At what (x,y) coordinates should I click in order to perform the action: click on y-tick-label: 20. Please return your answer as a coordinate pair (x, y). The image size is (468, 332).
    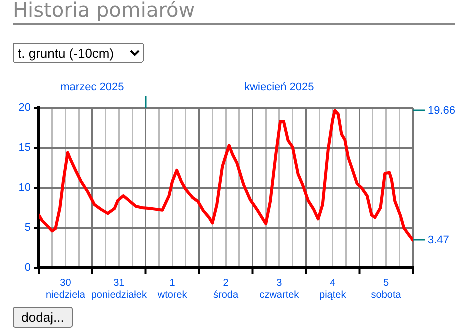
    Looking at the image, I should click on (24, 108).